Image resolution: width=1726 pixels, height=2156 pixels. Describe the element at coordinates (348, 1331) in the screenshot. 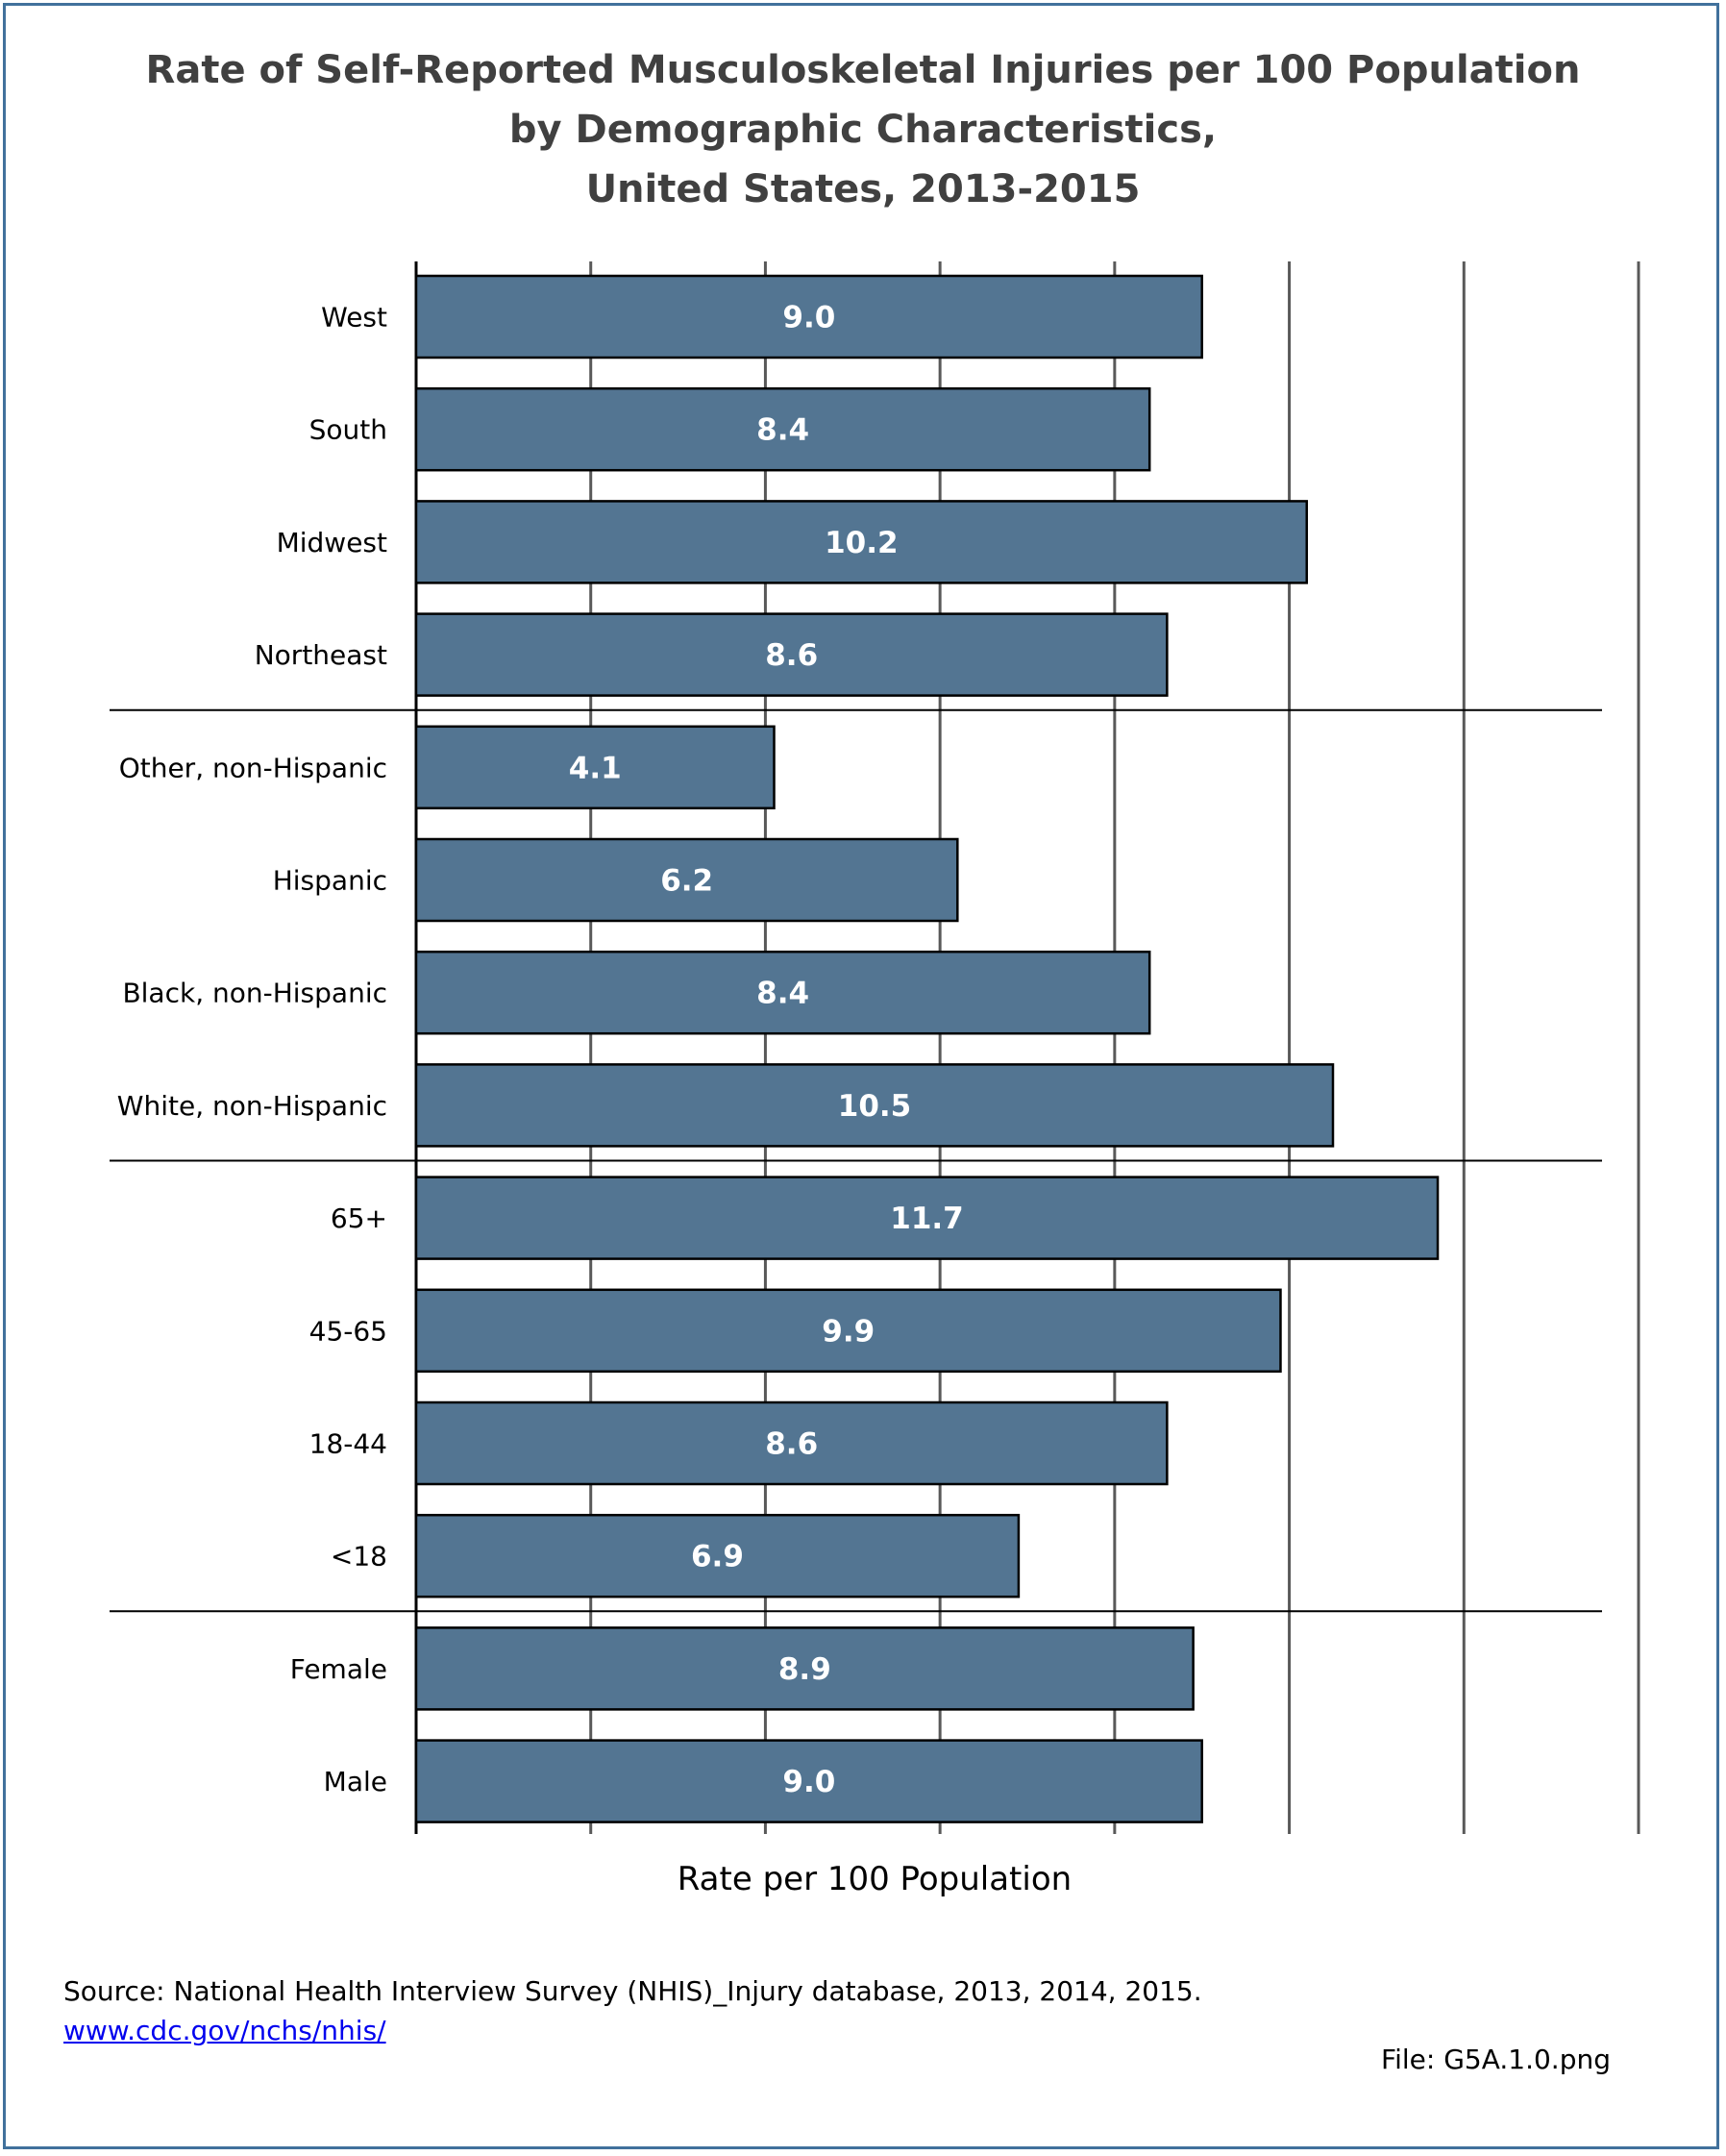

I see `category-label: 45-65` at that location.